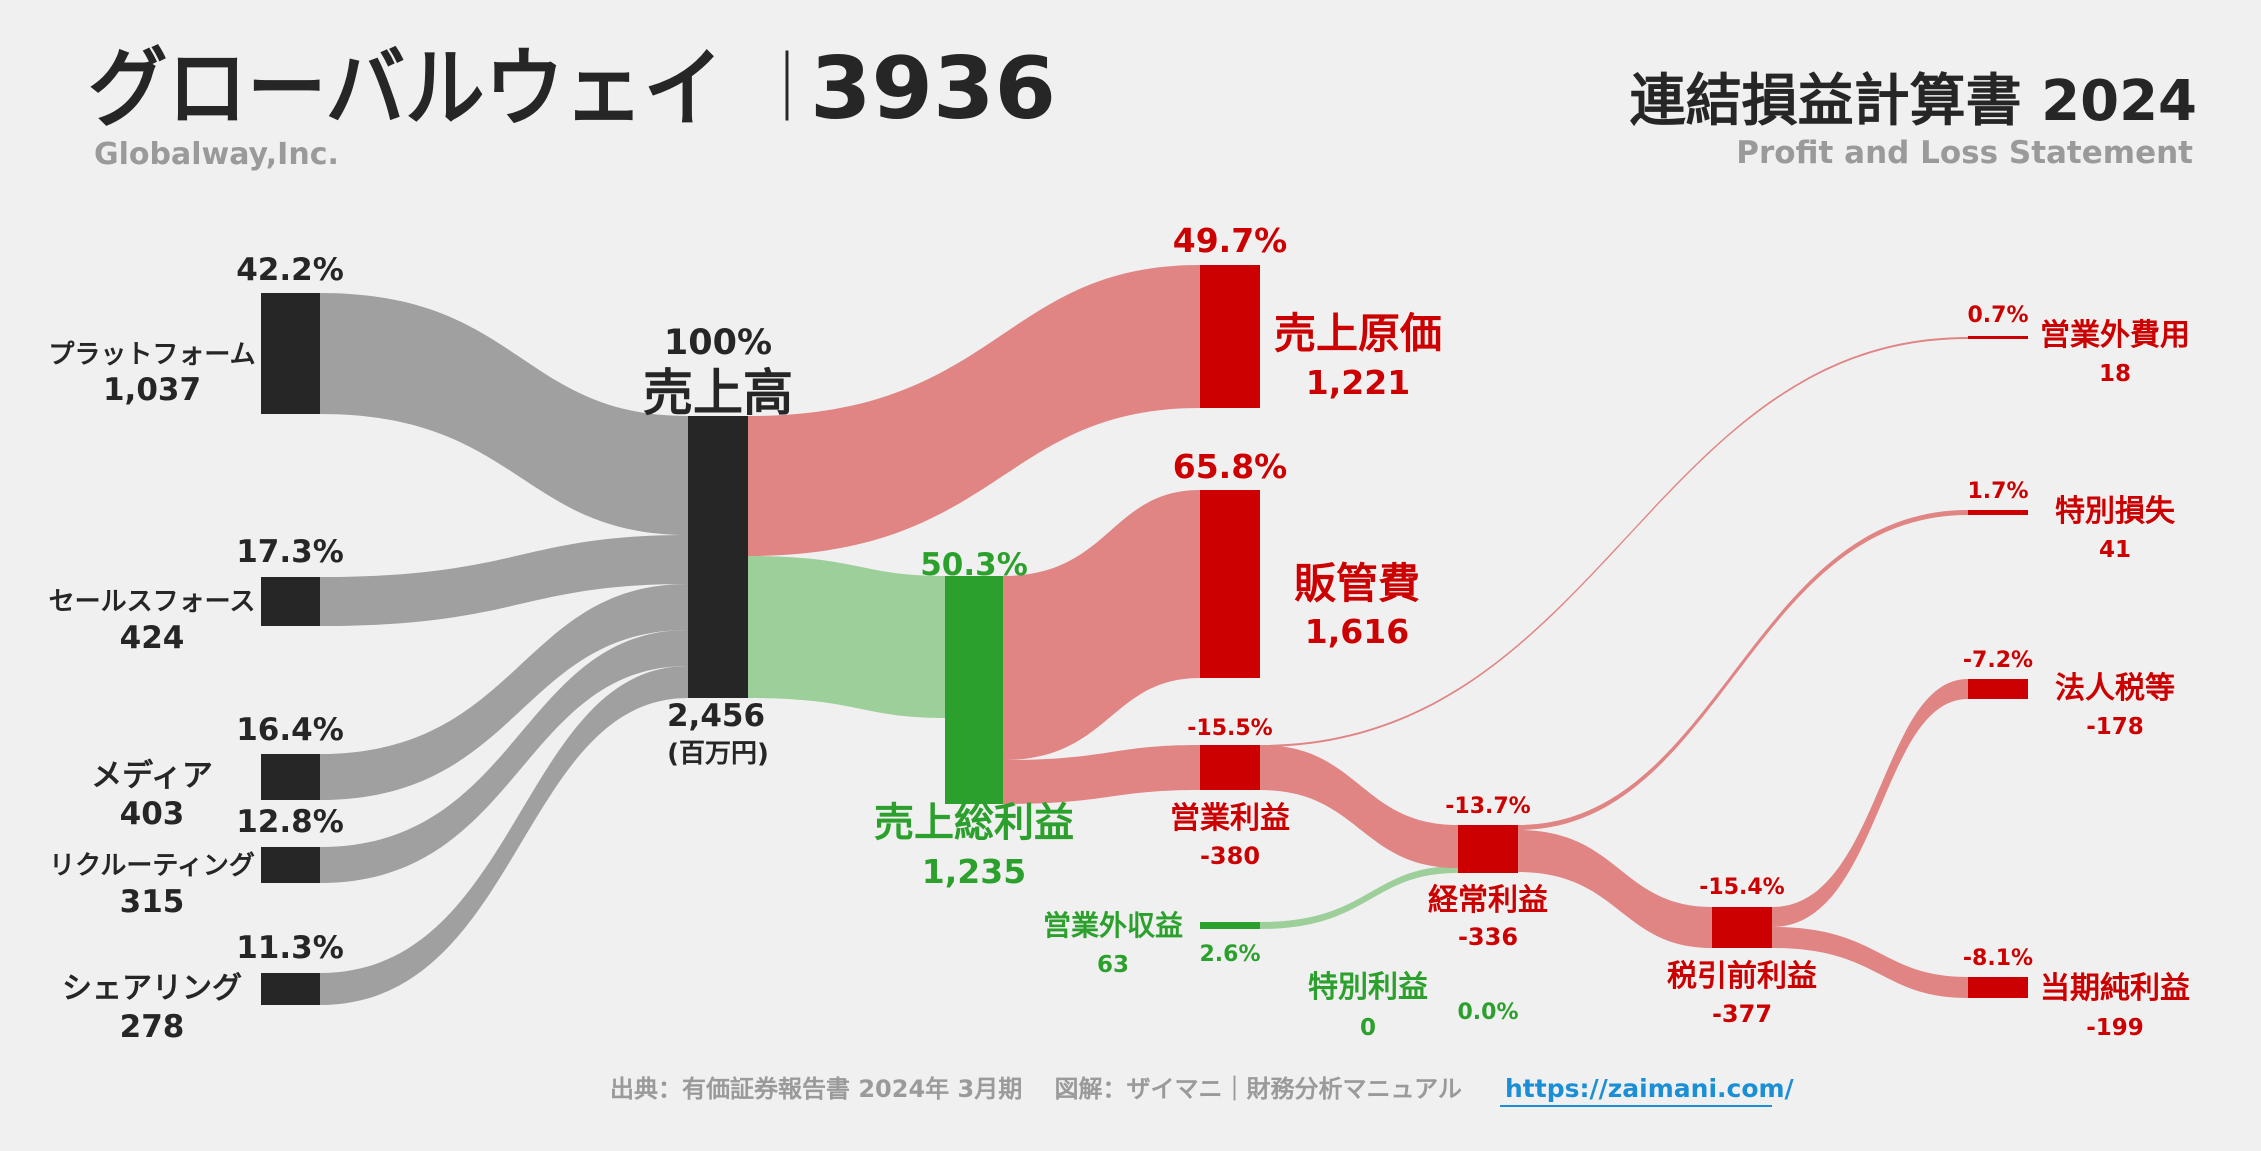 Image resolution: width=2261 pixels, height=1151 pixels. I want to click on source-link: https://zaimani.com/, so click(1650, 1088).